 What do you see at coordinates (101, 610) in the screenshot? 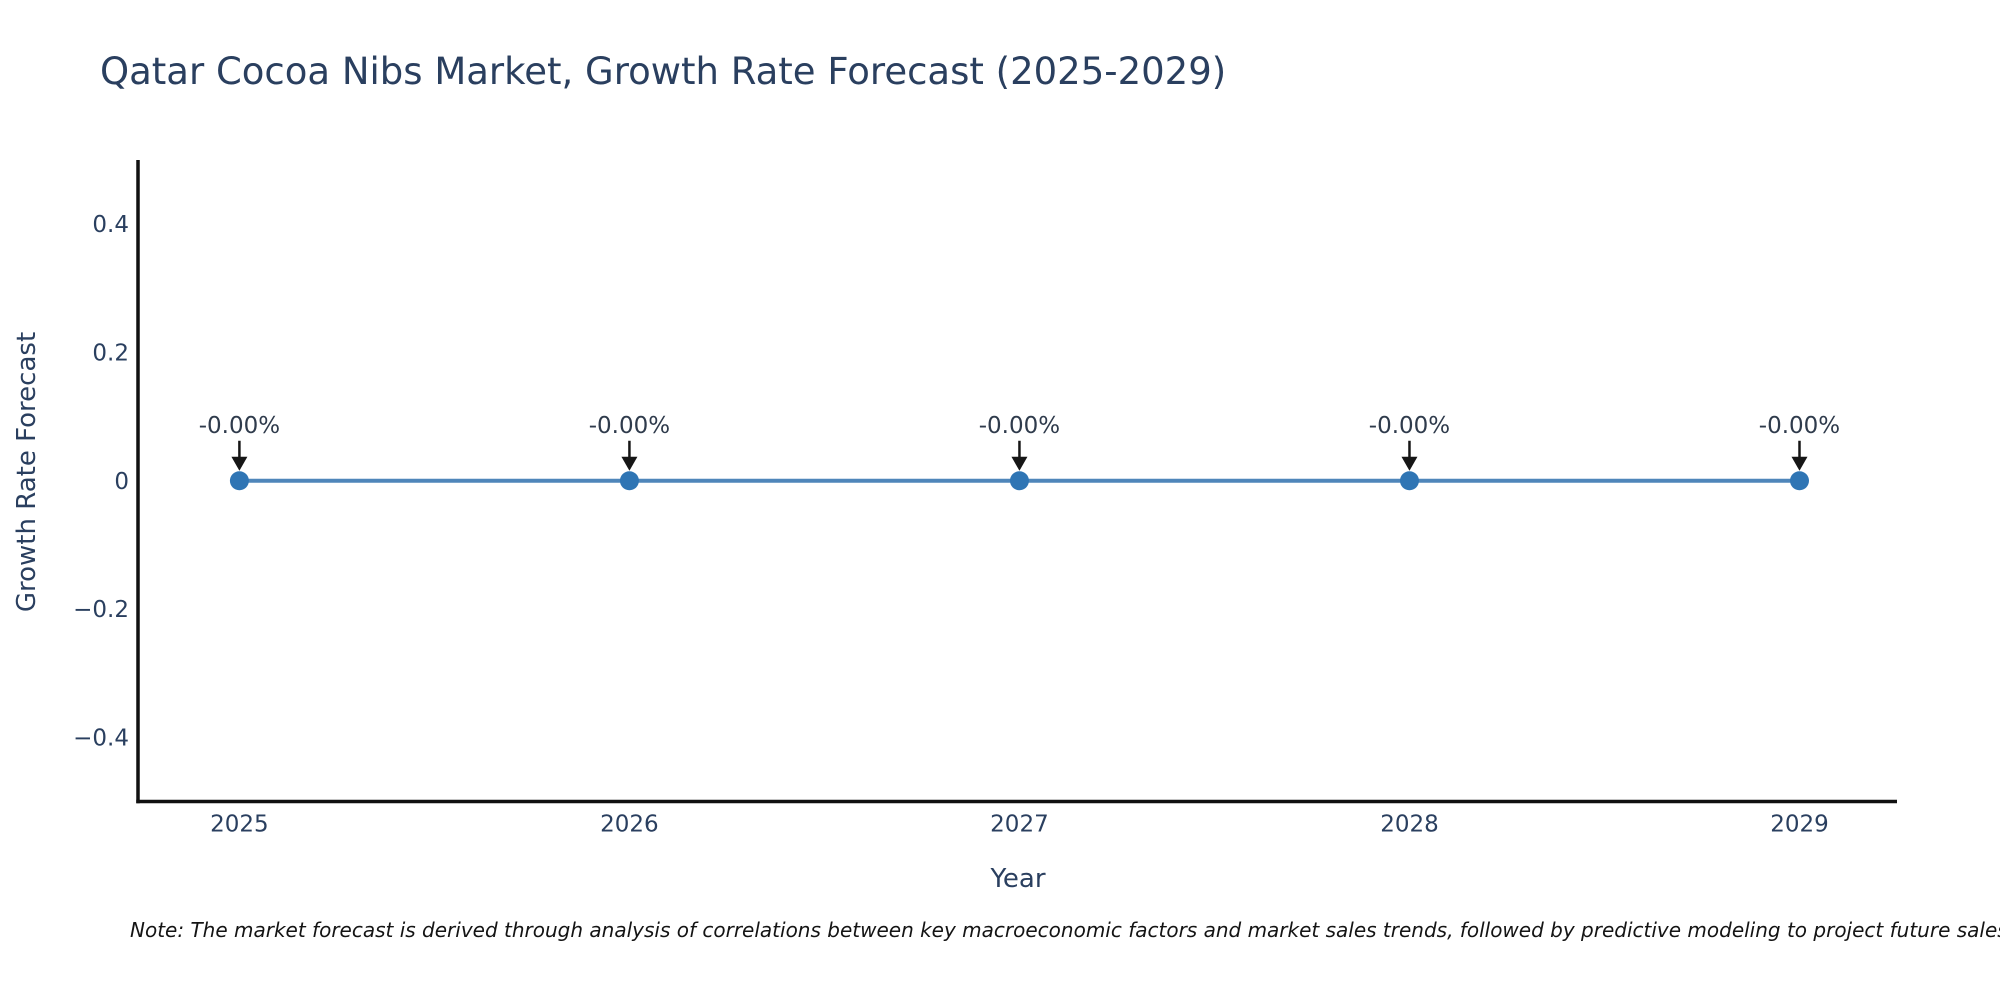
I see `y-tick-label: −0.2` at bounding box center [101, 610].